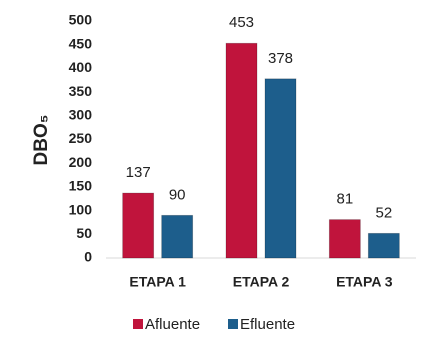 This screenshot has height=354, width=437. Describe the element at coordinates (280, 58) in the screenshot. I see `value-label: 378` at that location.